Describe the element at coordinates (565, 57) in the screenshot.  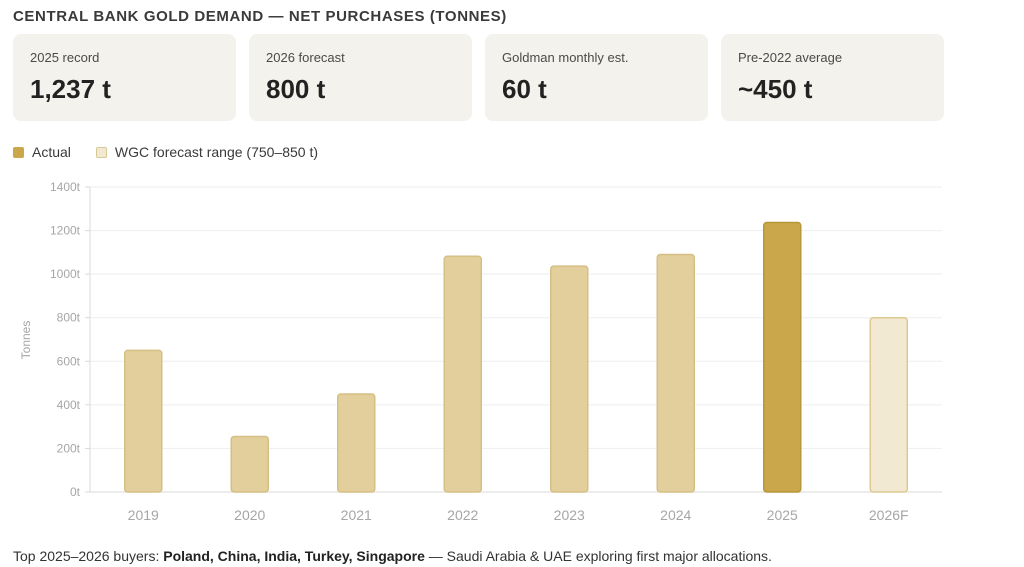
I see `stat-card-label: Goldman monthly est.` at that location.